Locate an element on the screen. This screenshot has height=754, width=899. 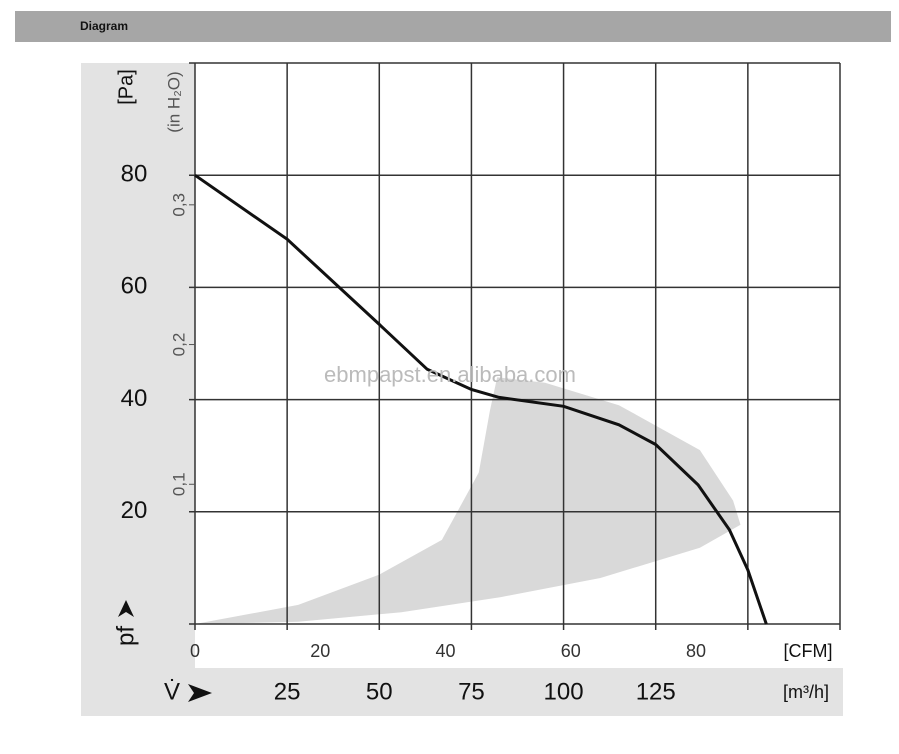
x-tick-label: 25 is located at coordinates (287, 691).